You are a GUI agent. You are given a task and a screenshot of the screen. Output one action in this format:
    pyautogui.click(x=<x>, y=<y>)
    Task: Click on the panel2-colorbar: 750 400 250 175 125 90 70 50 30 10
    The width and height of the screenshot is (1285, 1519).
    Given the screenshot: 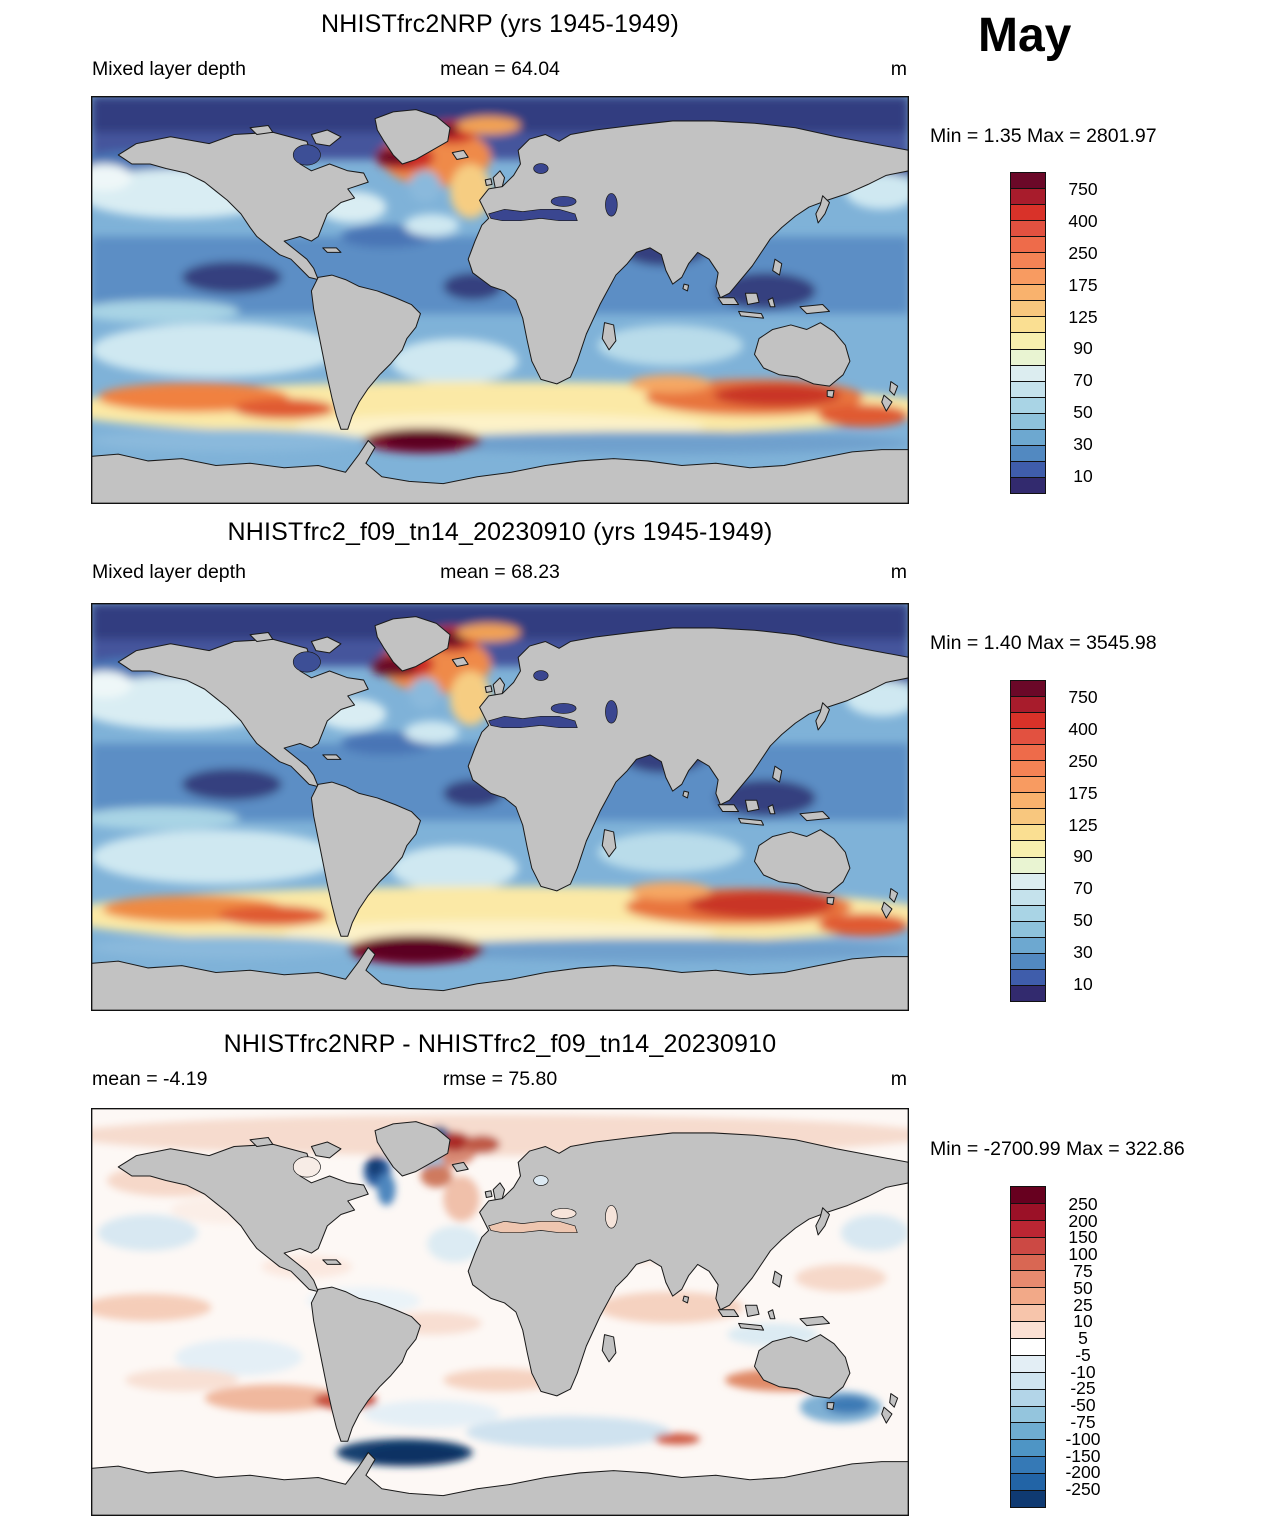 What is the action you would take?
    pyautogui.click(x=1085, y=841)
    